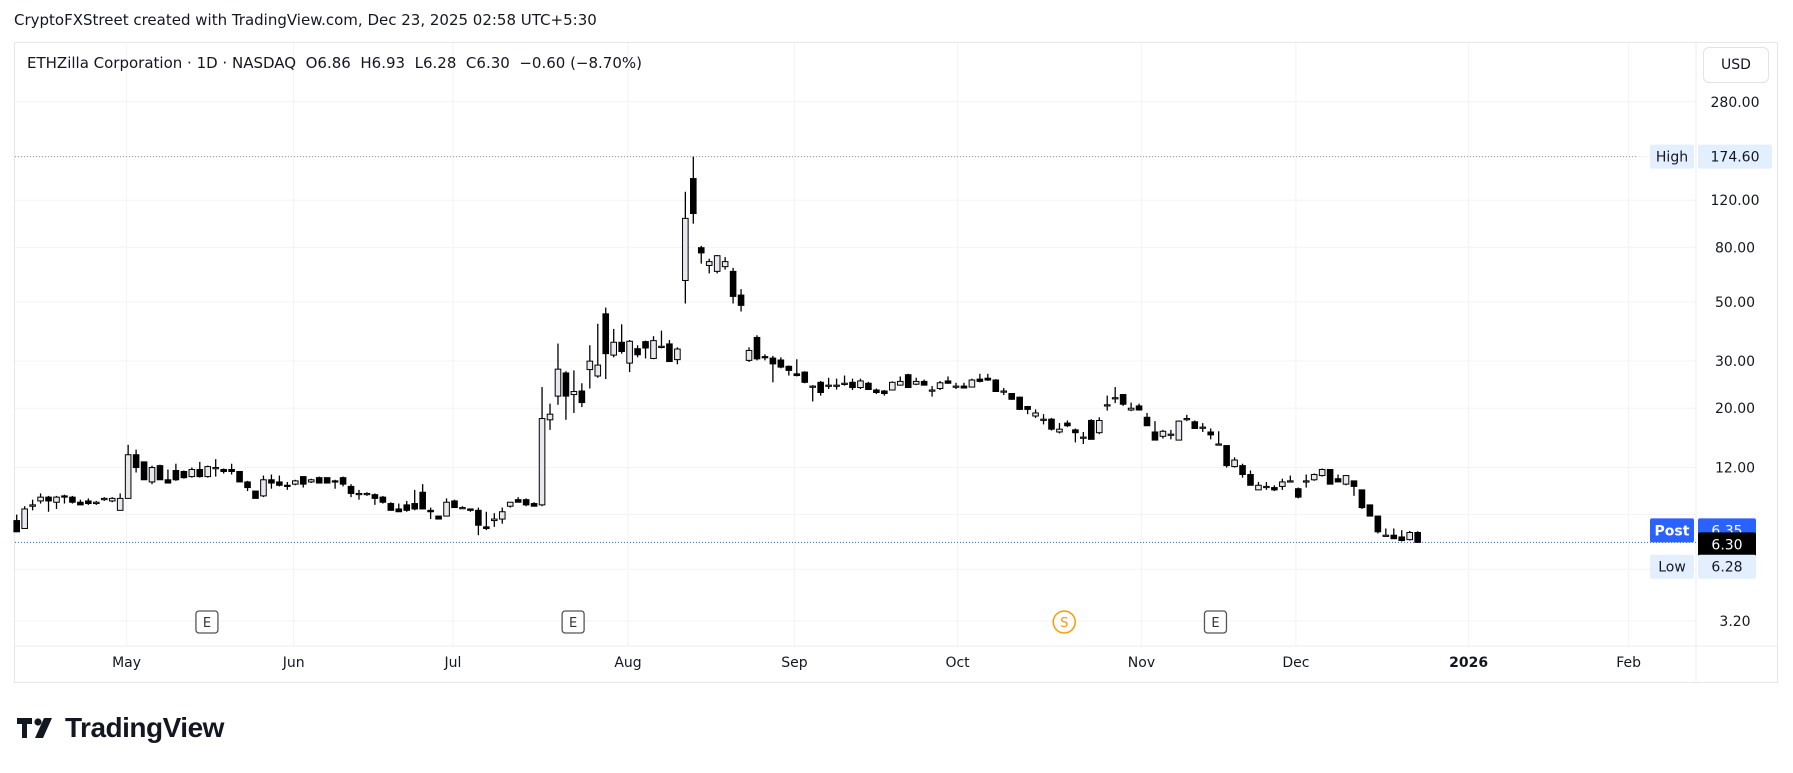 This screenshot has width=1793, height=773. I want to click on currency-button: USD, so click(1736, 65).